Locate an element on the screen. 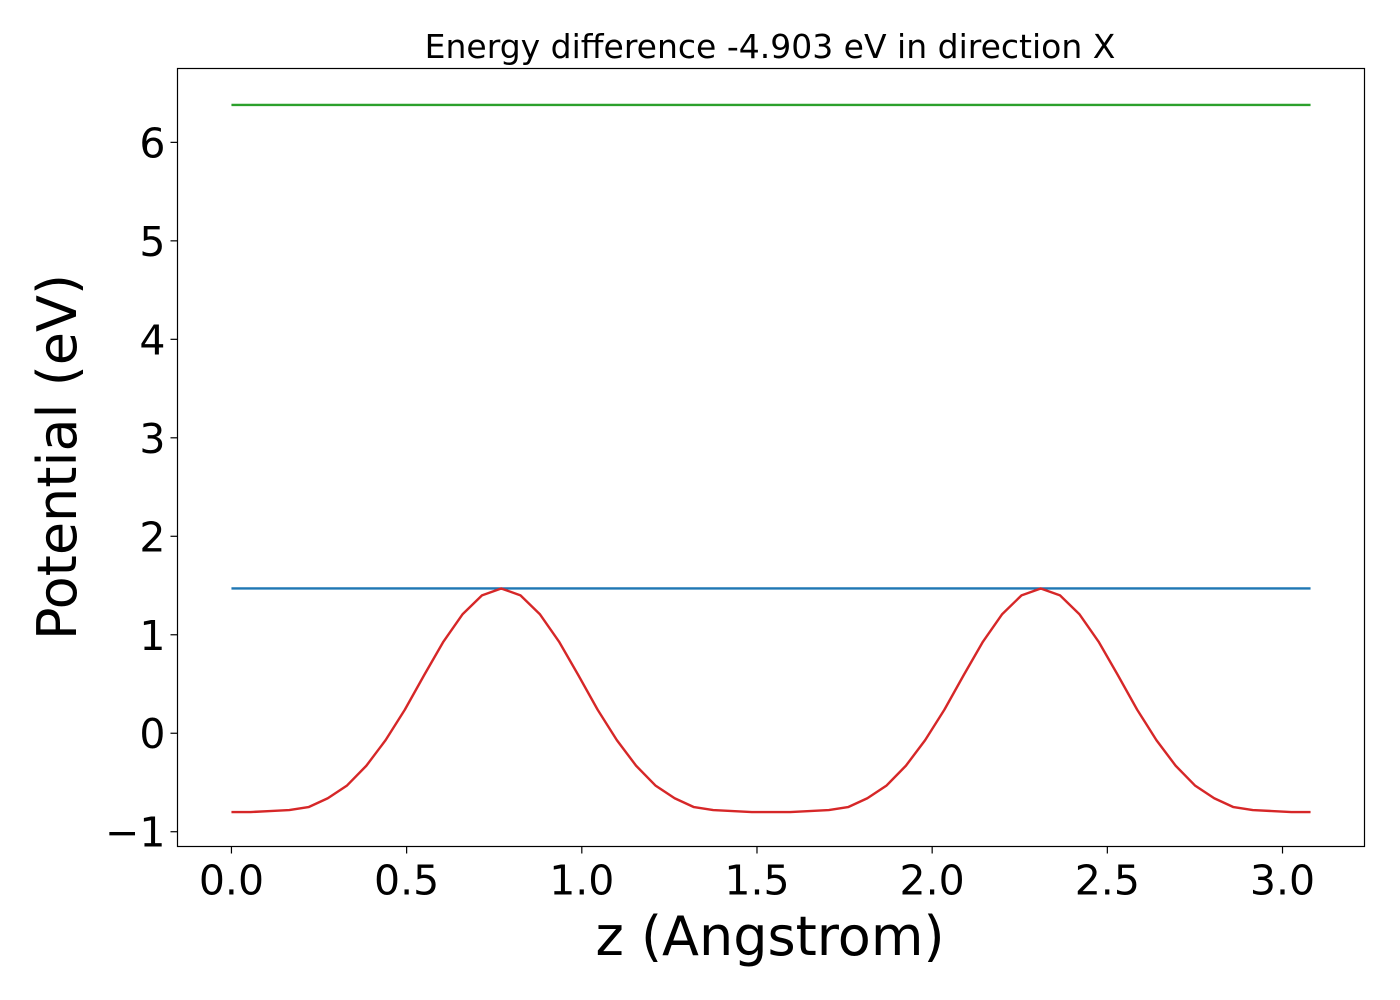  x-tick-label: 3.0 is located at coordinates (1282, 881).